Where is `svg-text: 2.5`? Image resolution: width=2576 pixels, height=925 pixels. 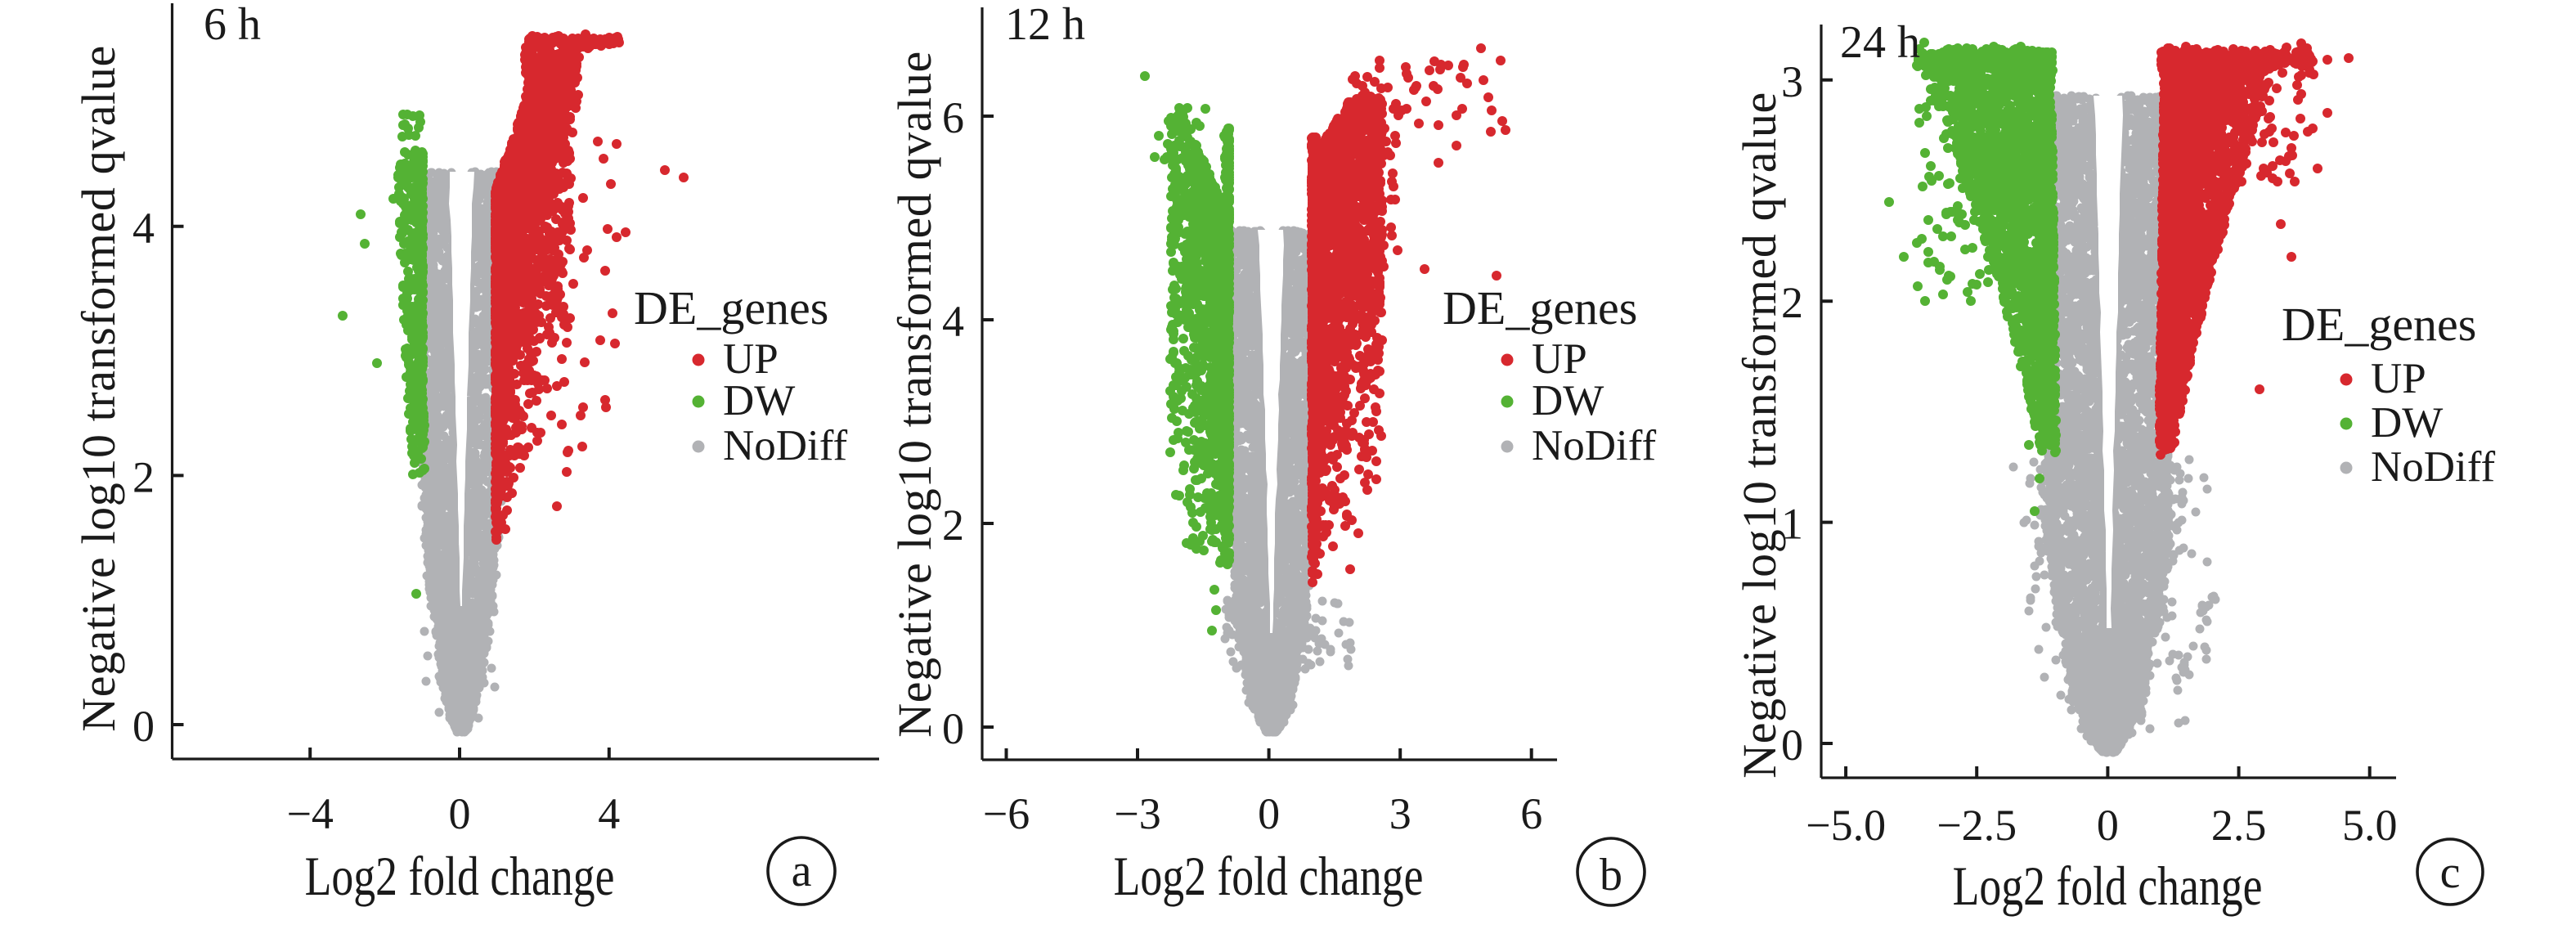 svg-text: 2.5 is located at coordinates (2239, 825).